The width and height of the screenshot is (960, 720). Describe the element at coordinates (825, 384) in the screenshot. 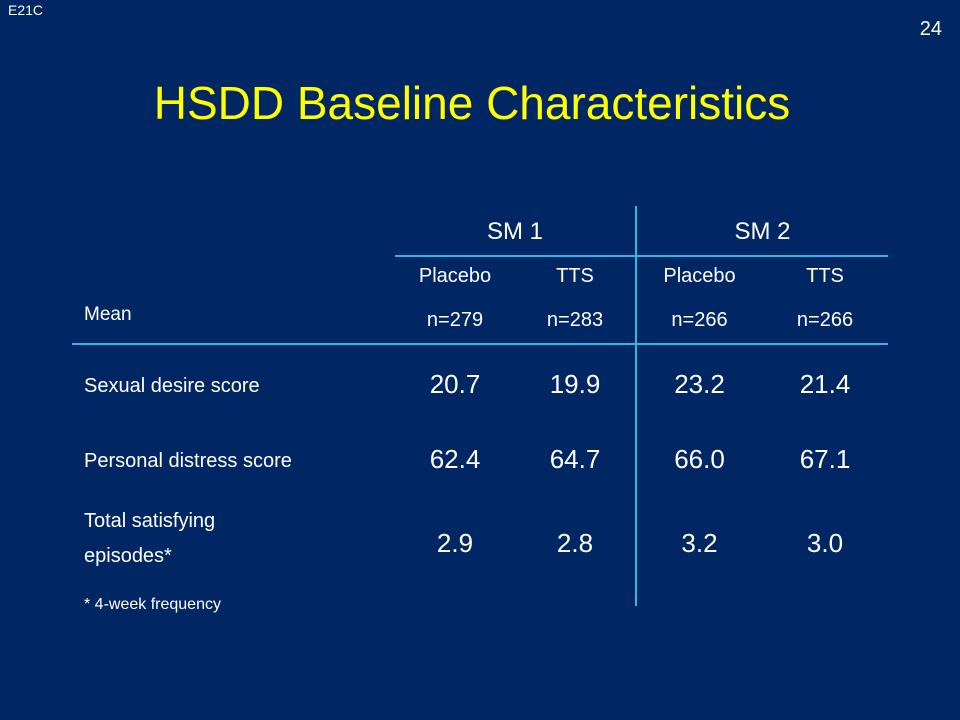

I see `table-cell: 21.4` at that location.